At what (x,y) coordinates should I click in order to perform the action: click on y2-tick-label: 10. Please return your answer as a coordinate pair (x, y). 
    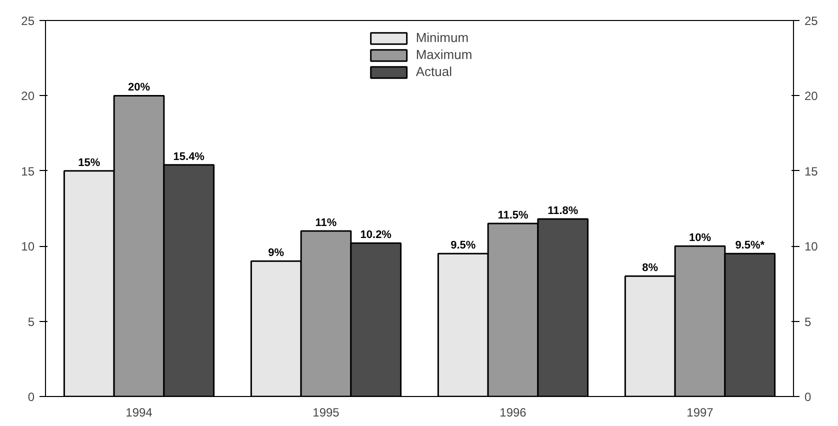
    Looking at the image, I should click on (811, 247).